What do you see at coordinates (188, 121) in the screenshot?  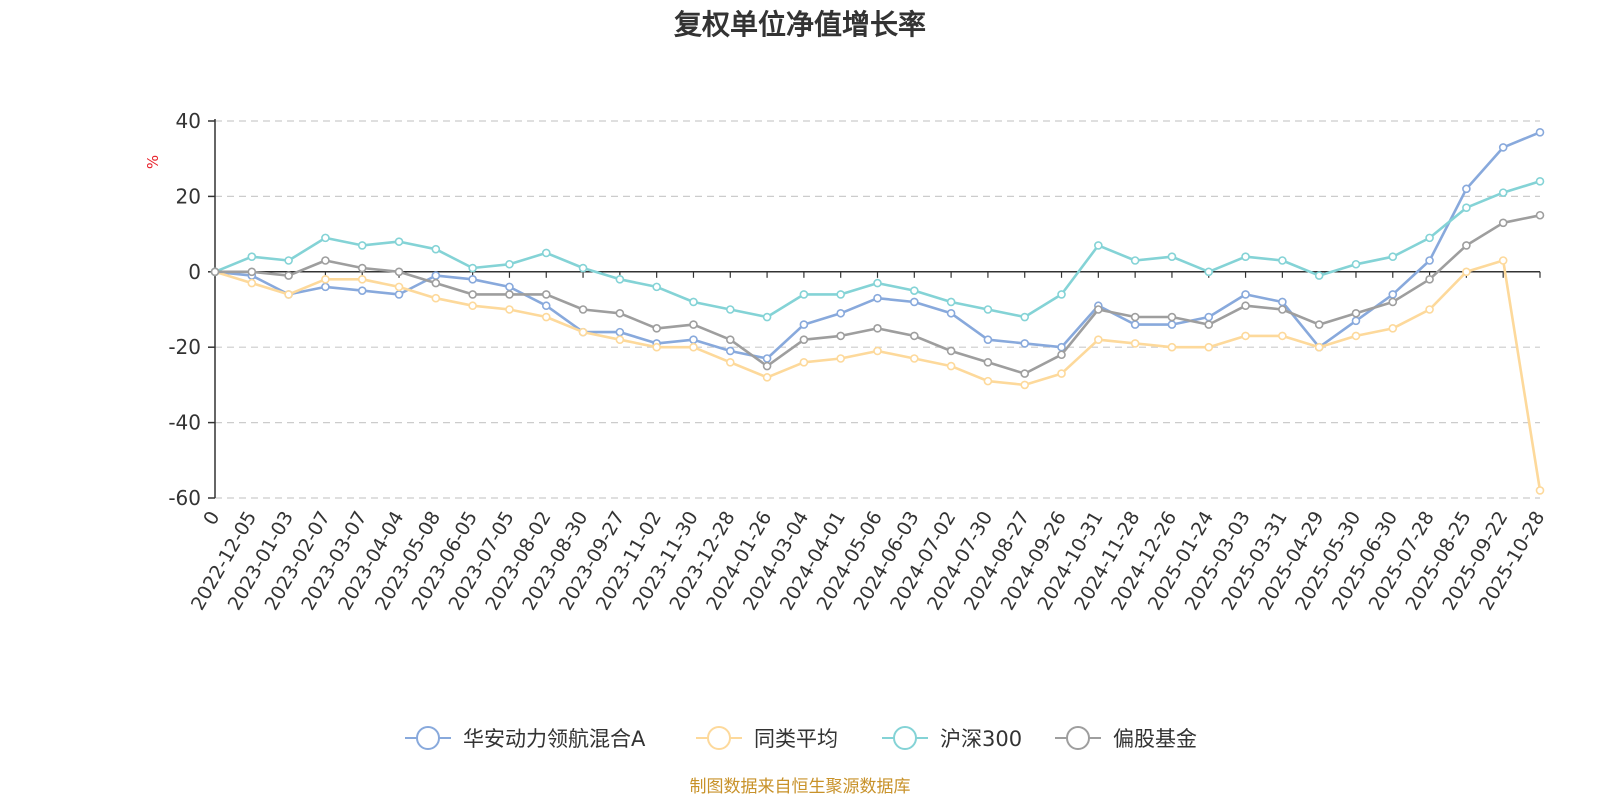 I see `y-tick-label: 40` at bounding box center [188, 121].